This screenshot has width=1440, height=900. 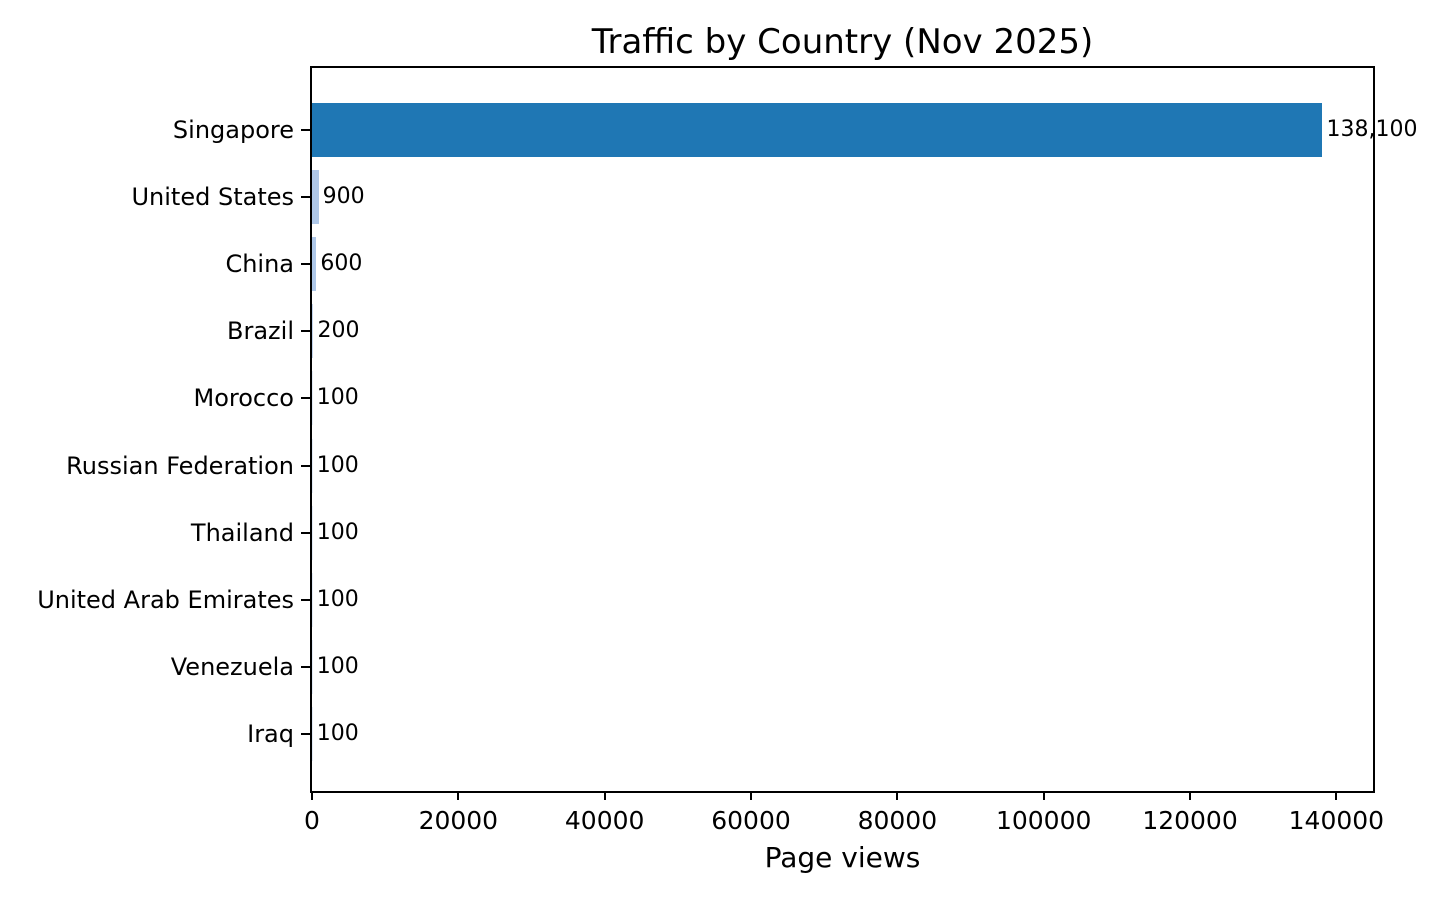 I want to click on y-tick-label: Singapore, so click(x=233, y=130).